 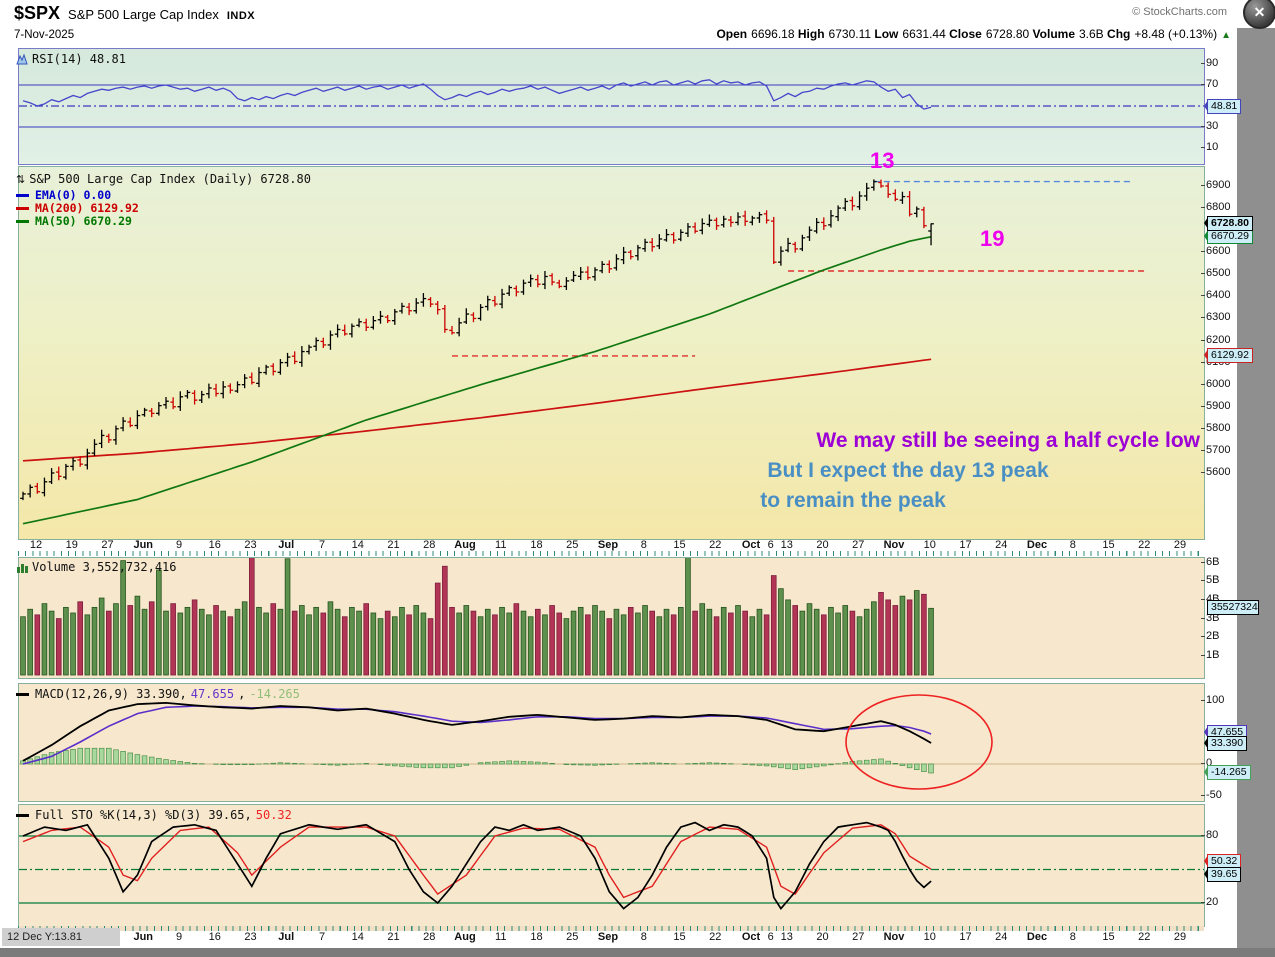 I want to click on date-label: 7, so click(x=322, y=937).